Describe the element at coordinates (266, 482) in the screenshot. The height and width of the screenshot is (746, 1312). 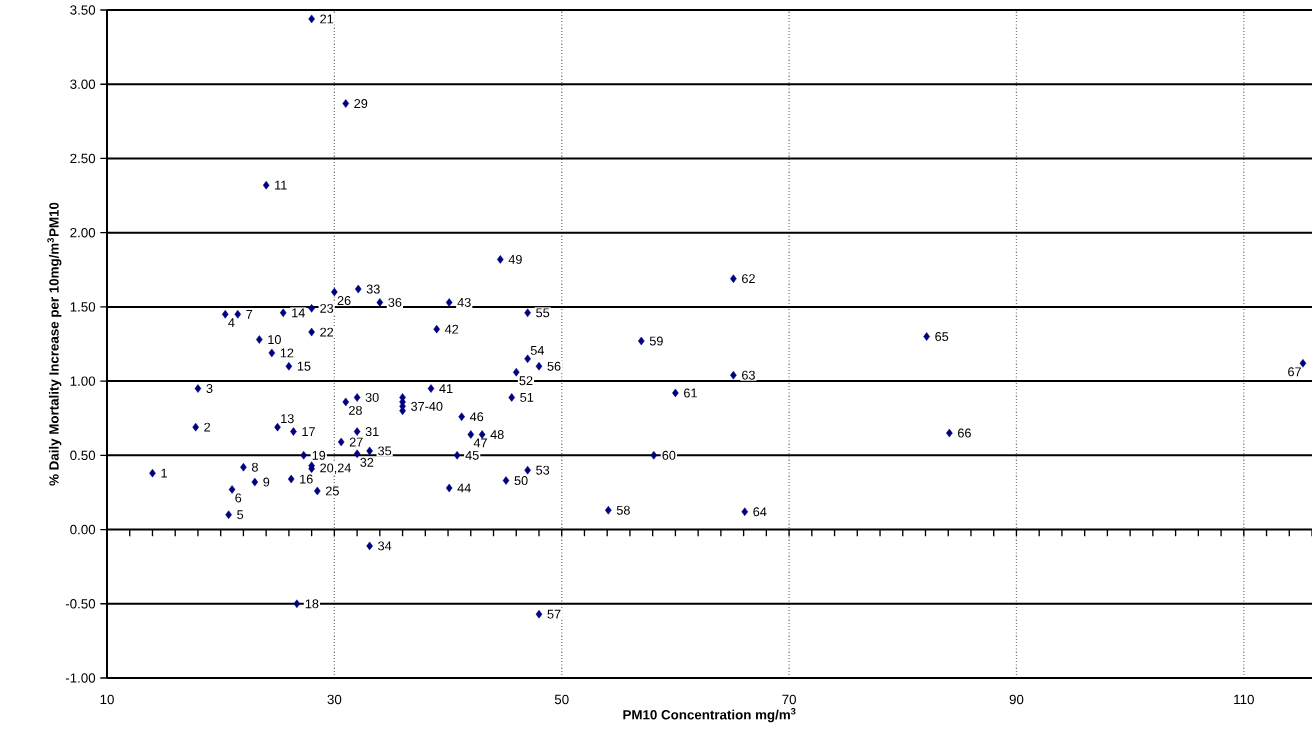
I see `annotation: 9` at that location.